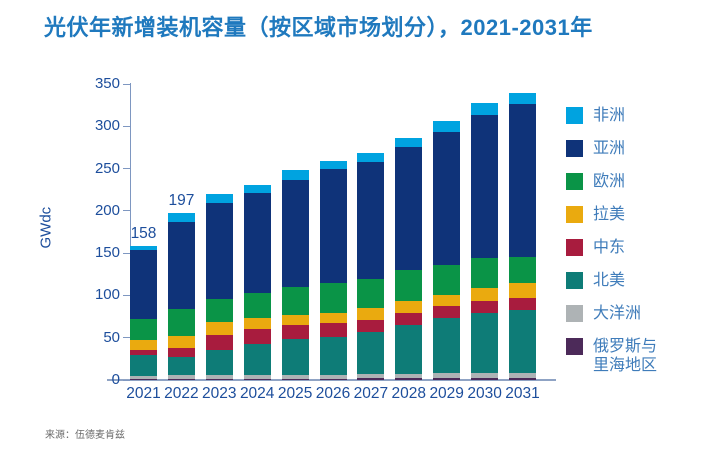 The width and height of the screenshot is (711, 452). Describe the element at coordinates (485, 379) in the screenshot. I see `bar-segment-俄罗斯与里海地区-2030` at that location.